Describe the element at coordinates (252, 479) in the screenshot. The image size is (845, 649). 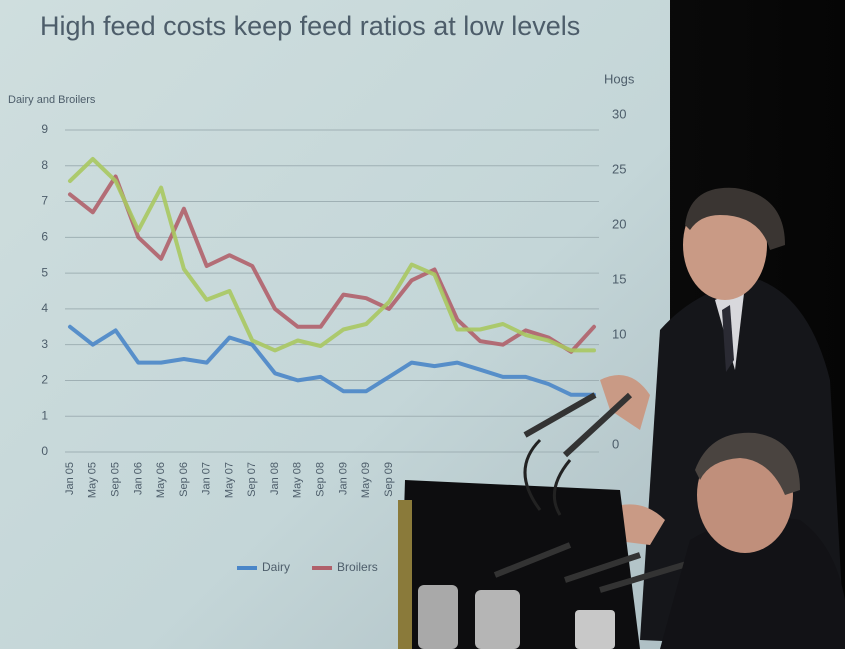
I see `x-tick-label: Sep 07` at that location.